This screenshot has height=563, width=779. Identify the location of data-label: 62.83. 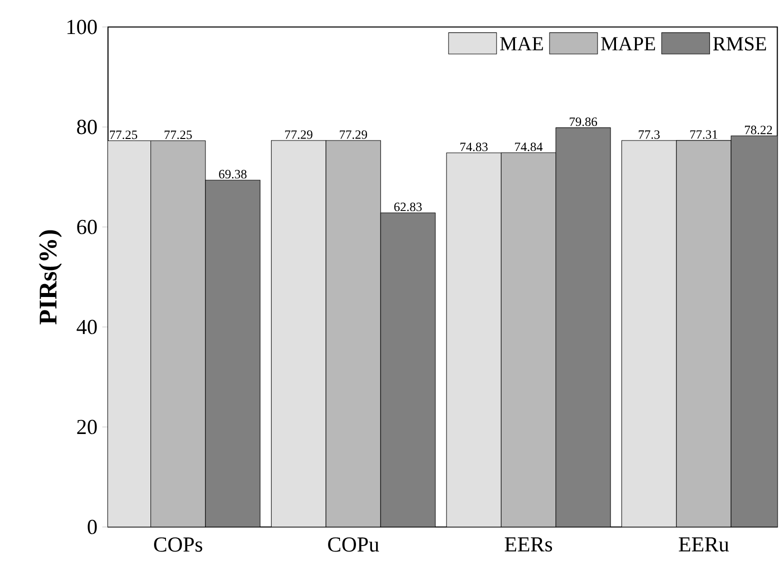
(408, 207).